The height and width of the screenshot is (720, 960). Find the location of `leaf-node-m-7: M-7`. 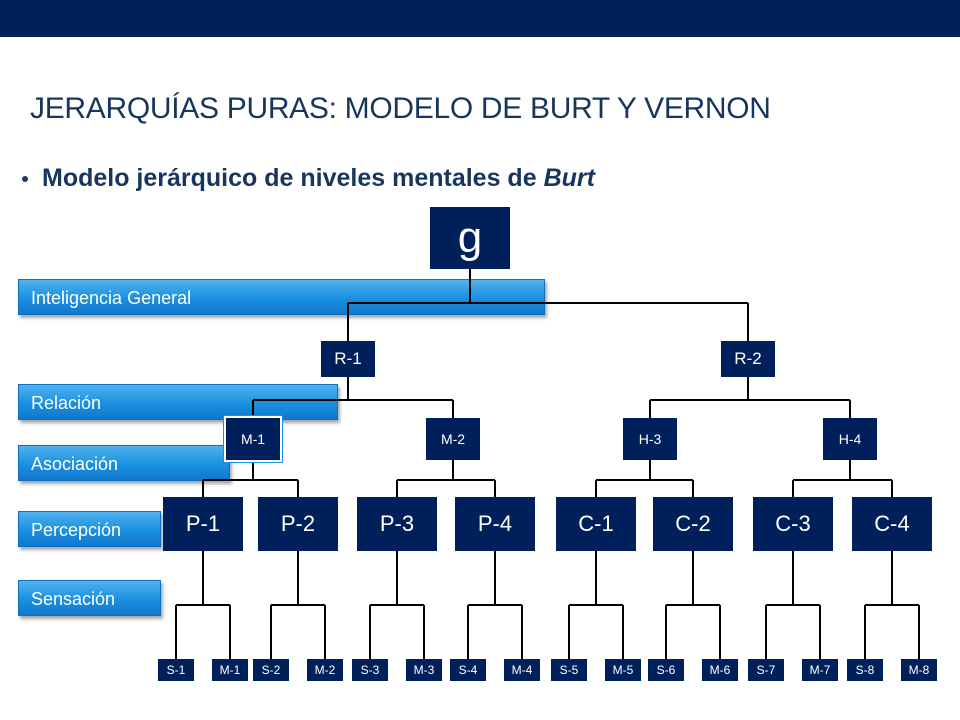

leaf-node-m-7: M-7 is located at coordinates (820, 670).